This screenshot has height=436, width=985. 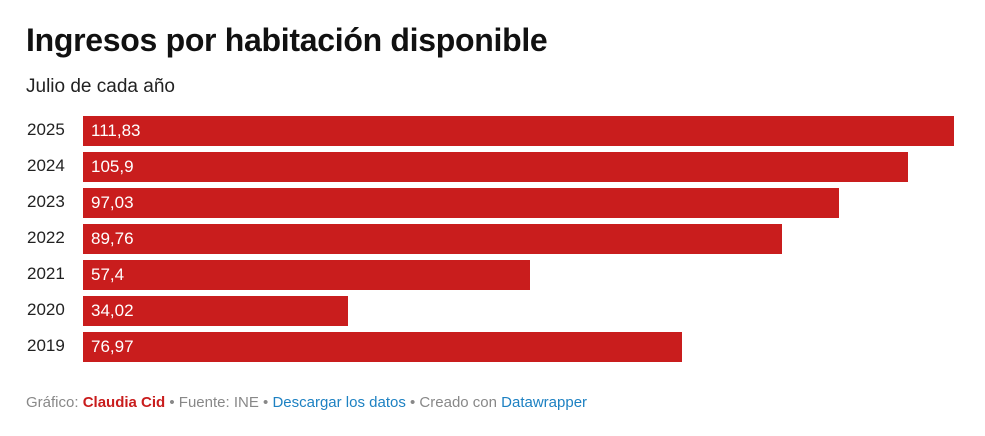 I want to click on bar-row: 2025 111,83, so click(x=492, y=131).